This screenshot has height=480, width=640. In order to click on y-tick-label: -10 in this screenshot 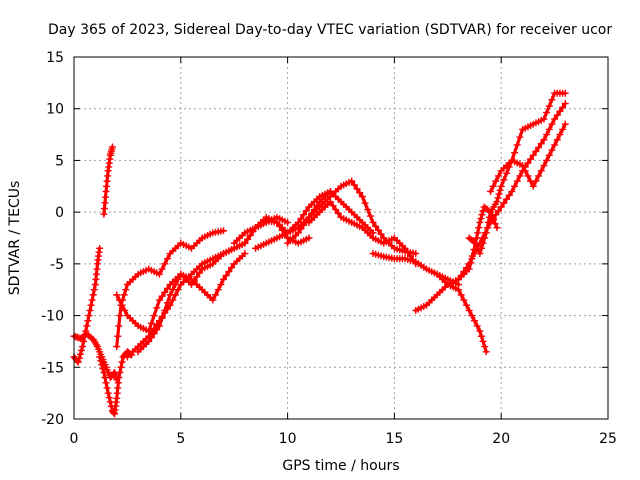, I will do `click(52, 317)`.